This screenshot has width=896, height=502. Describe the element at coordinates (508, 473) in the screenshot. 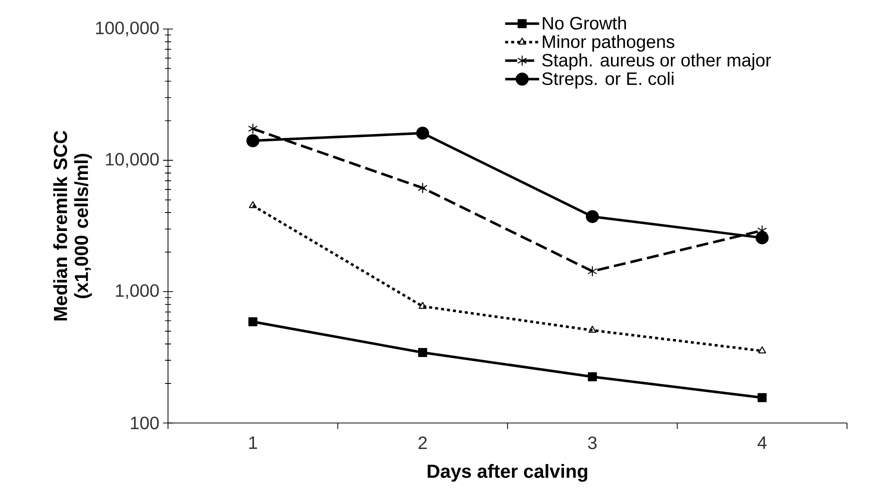

I see `x-axis-title: Days after calving` at that location.